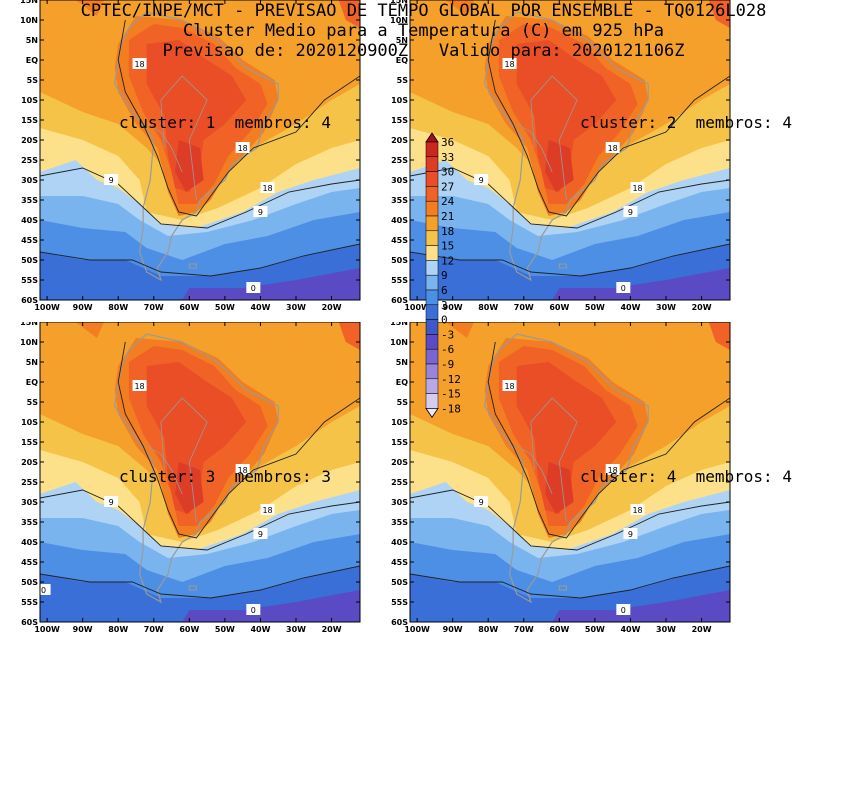 The image size is (847, 803). I want to click on lat-label: 15N, so click(399, 2).